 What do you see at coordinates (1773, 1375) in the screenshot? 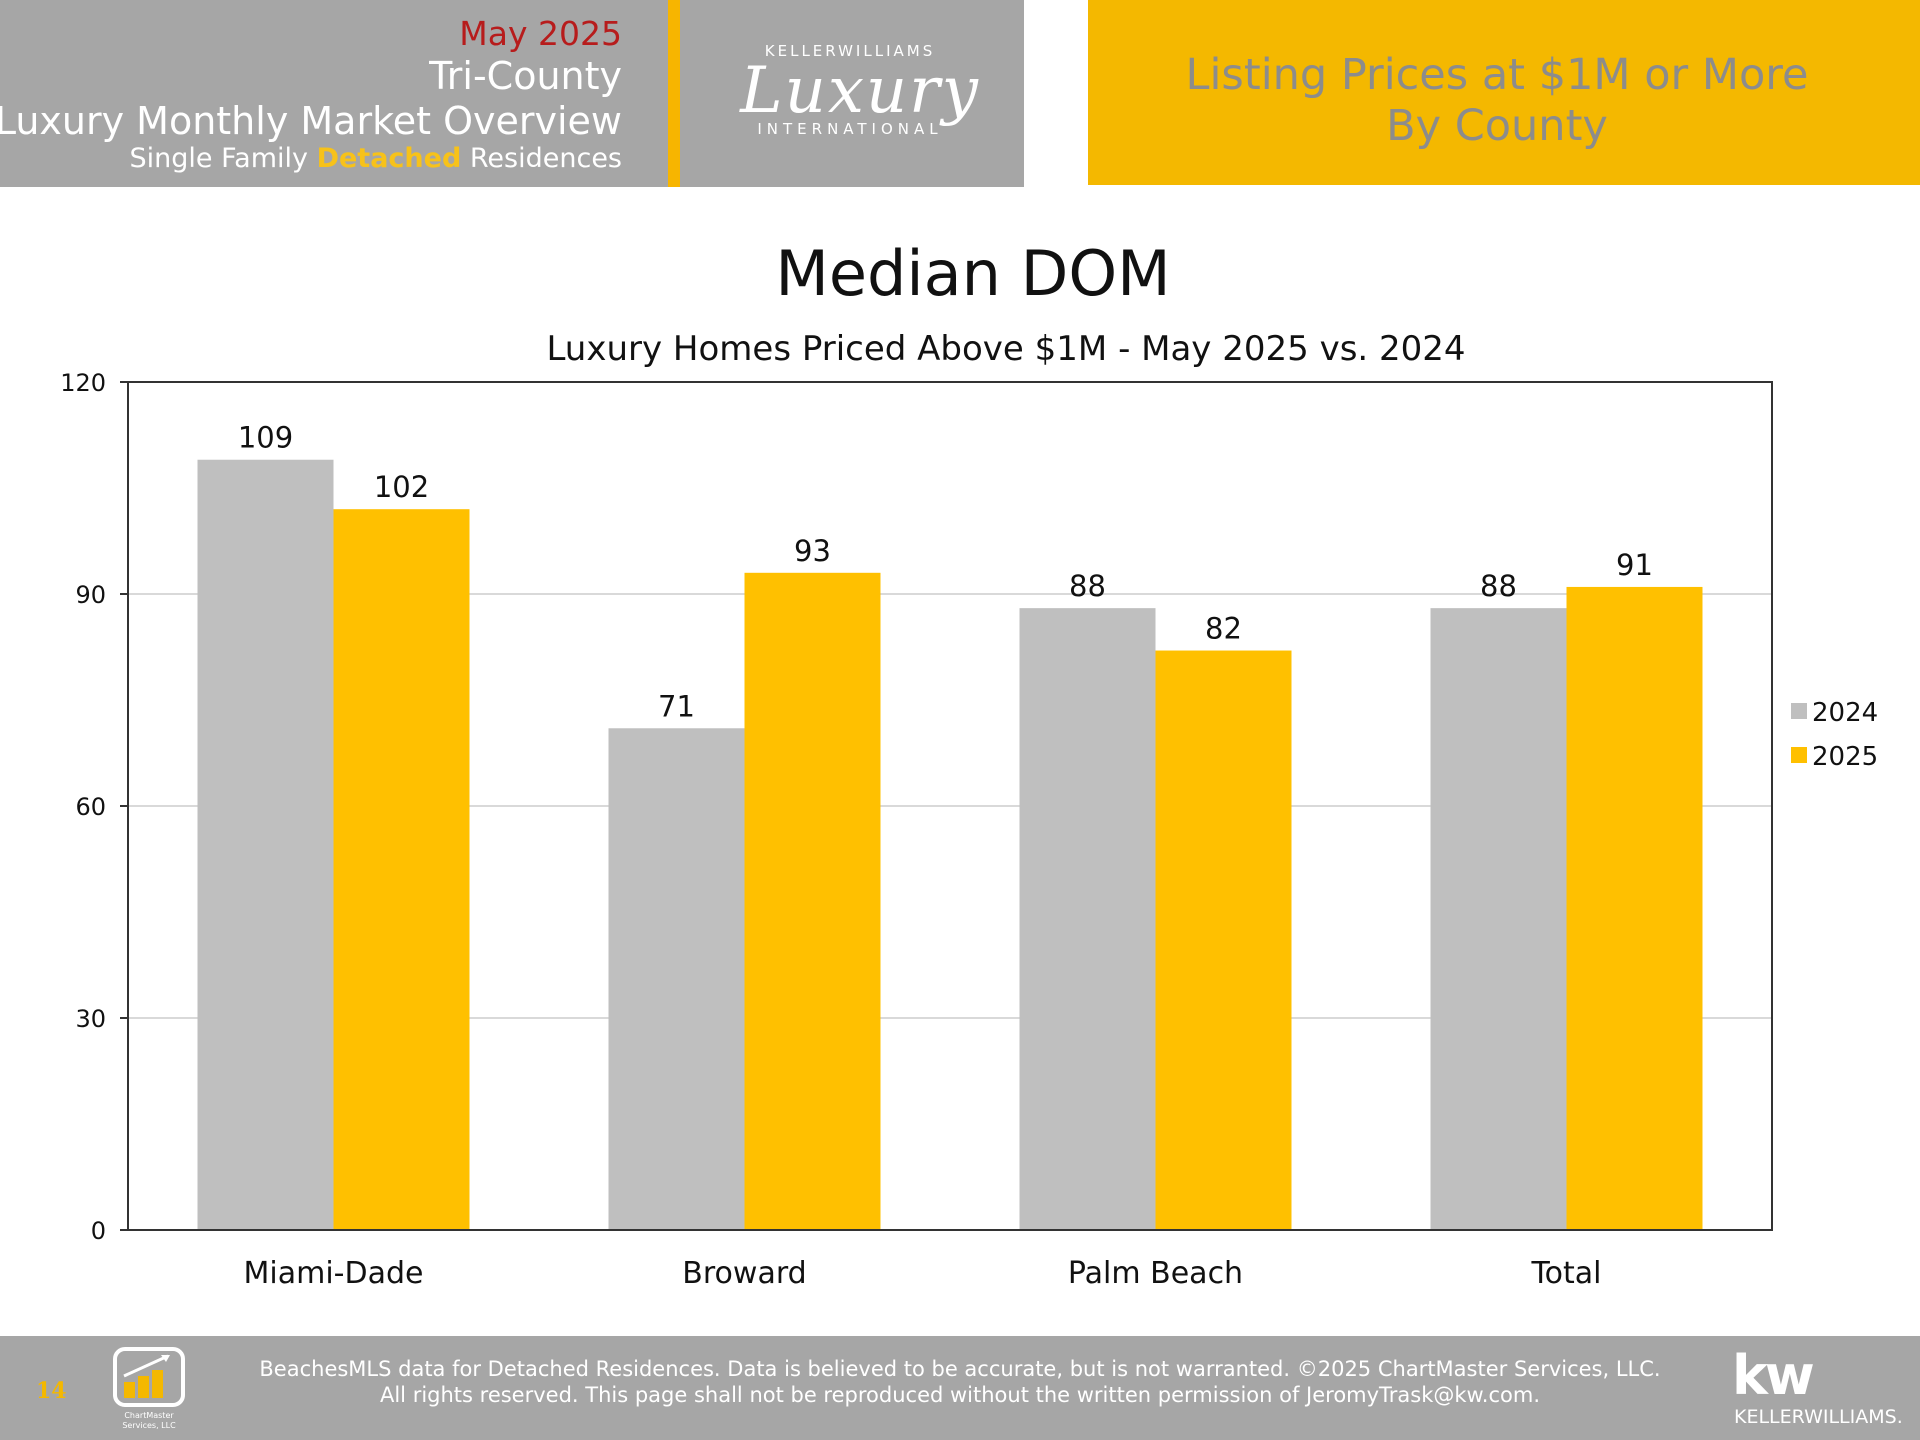
I see `kw-logo-mark: kw` at bounding box center [1773, 1375].